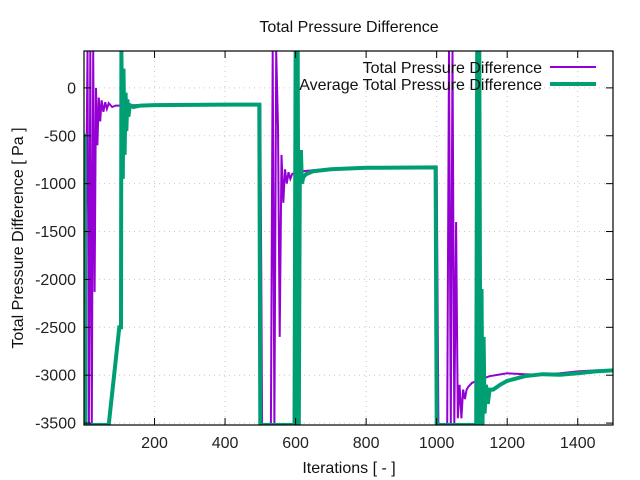 The height and width of the screenshot is (480, 640). What do you see at coordinates (60, 136) in the screenshot?
I see `y-tick-label: -500` at bounding box center [60, 136].